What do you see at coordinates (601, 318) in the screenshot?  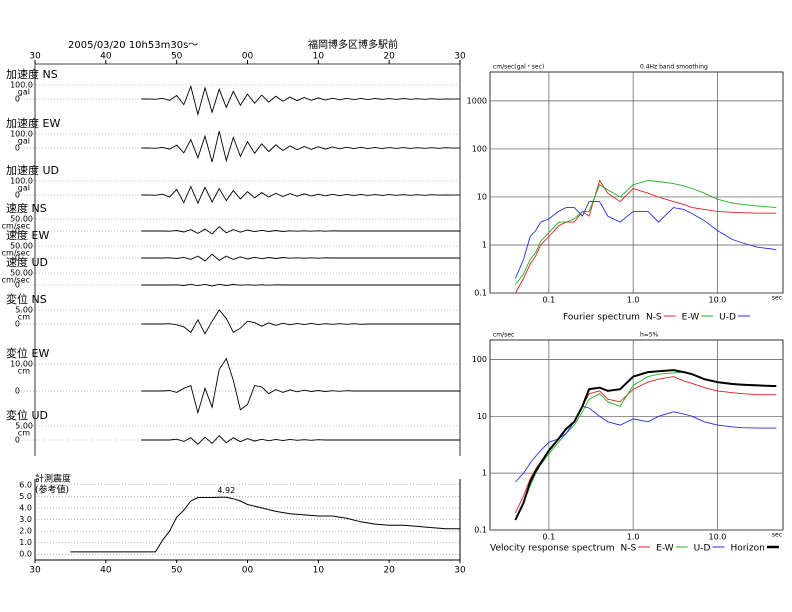 I see `legend-title: Fourier spectrum` at bounding box center [601, 318].